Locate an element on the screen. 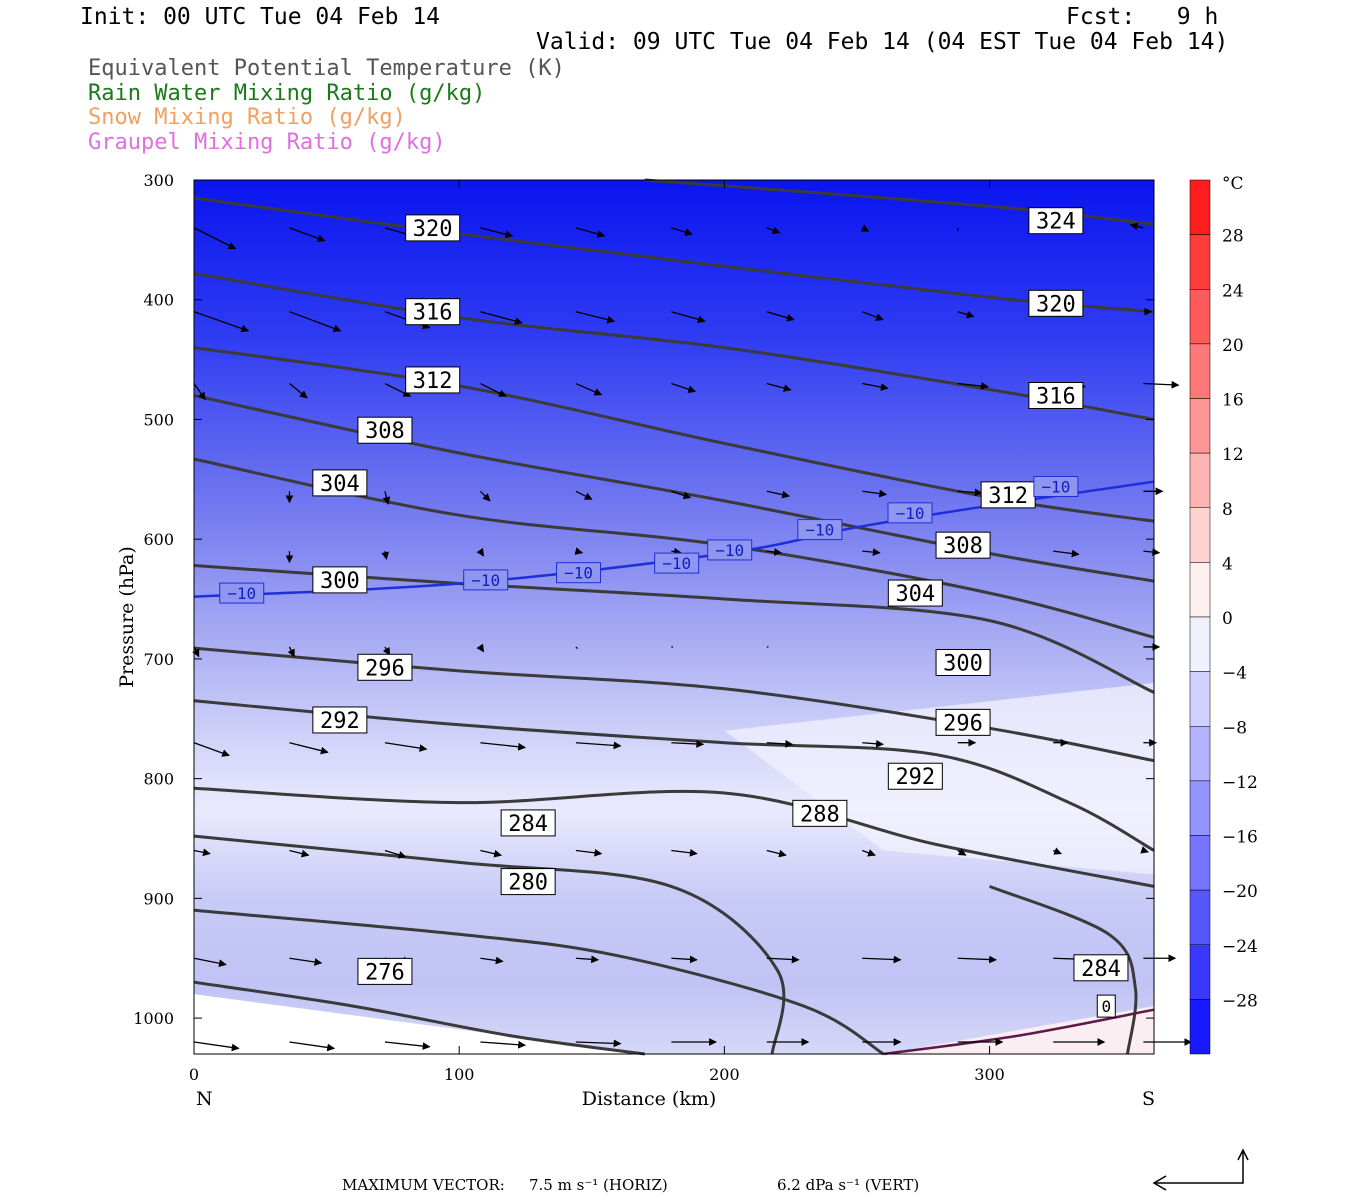  below-ground-fill is located at coordinates (419, 1024).